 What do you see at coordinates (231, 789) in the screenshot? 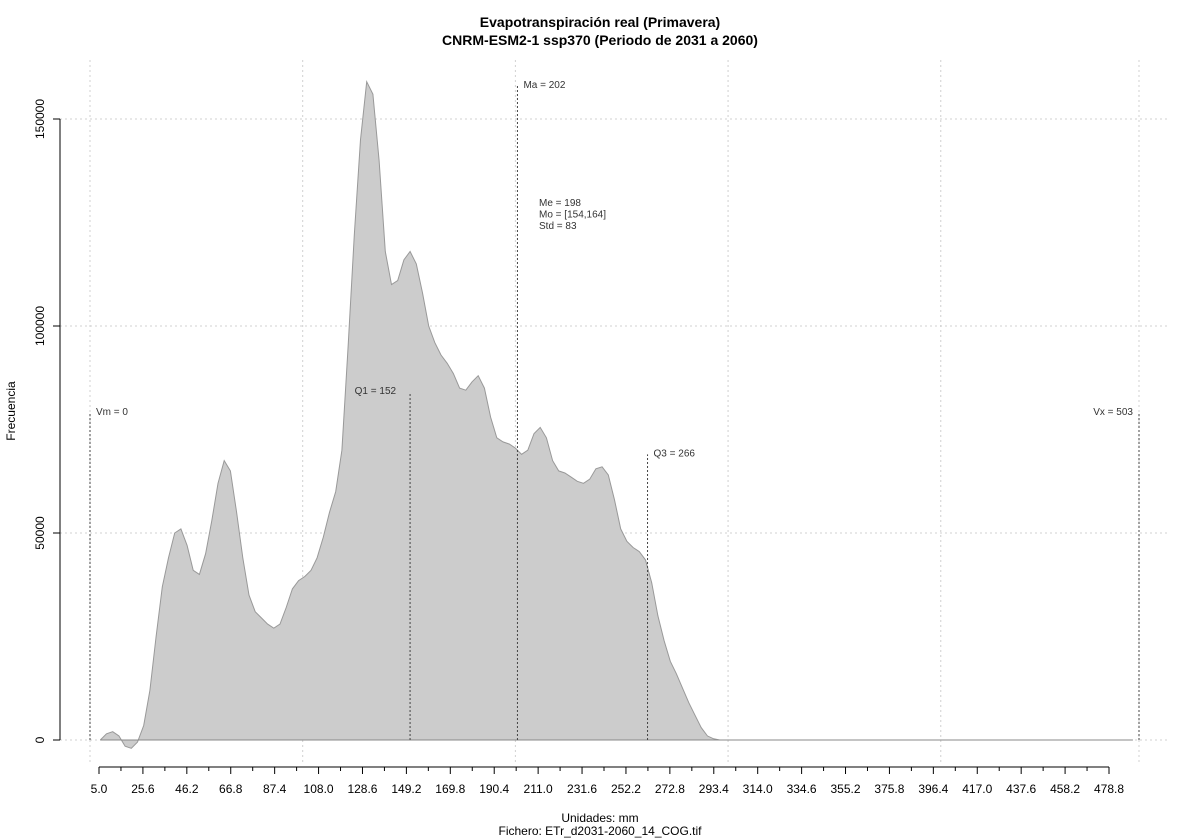
I see `x-tick-label: 66.8` at bounding box center [231, 789].